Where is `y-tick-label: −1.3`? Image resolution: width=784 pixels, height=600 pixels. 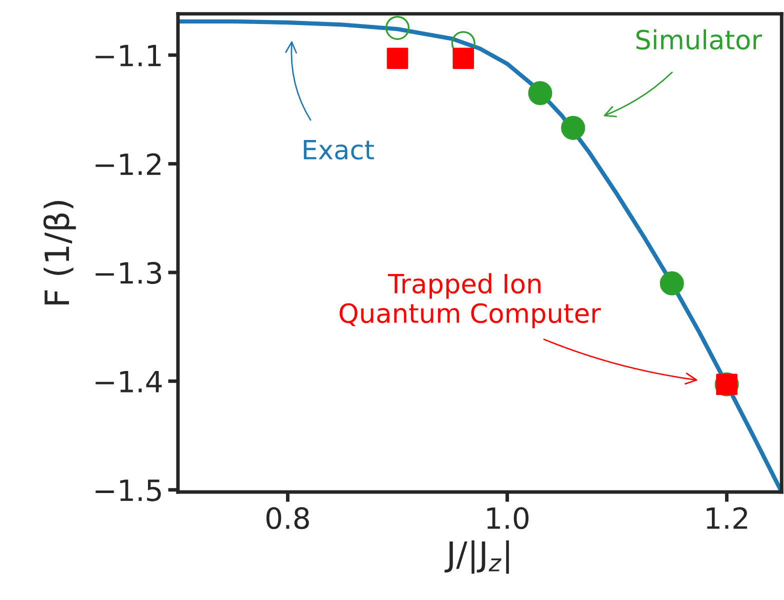 y-tick-label: −1.3 is located at coordinates (129, 273).